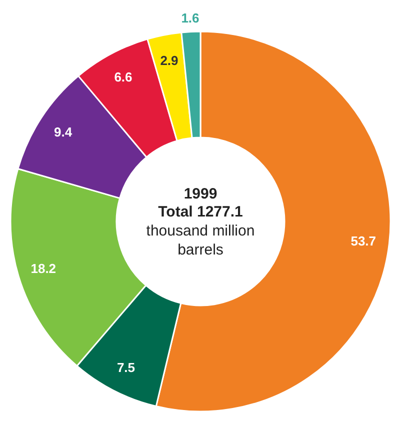  What do you see at coordinates (363, 240) in the screenshot?
I see `data-label: 53.7` at bounding box center [363, 240].